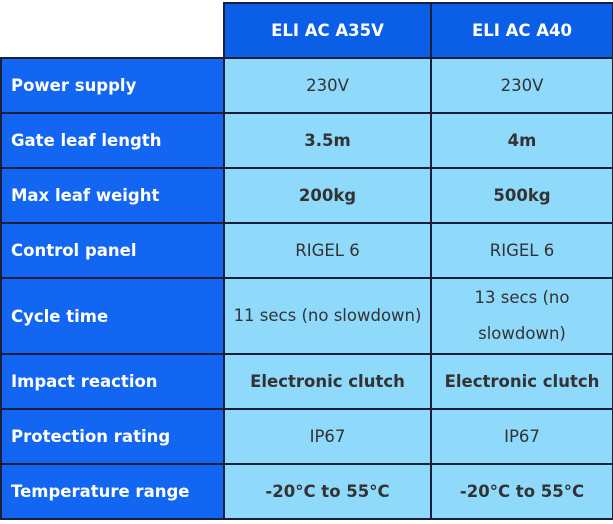 This screenshot has width=613, height=524. I want to click on row-label: Impact reaction, so click(112, 381).